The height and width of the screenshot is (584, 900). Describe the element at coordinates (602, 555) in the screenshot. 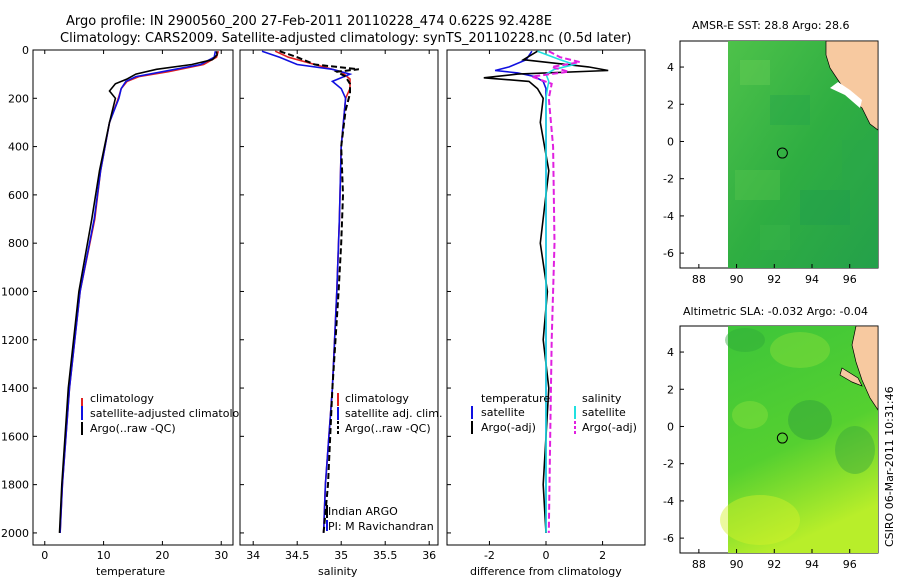

I see `x-tick-label: 2` at that location.